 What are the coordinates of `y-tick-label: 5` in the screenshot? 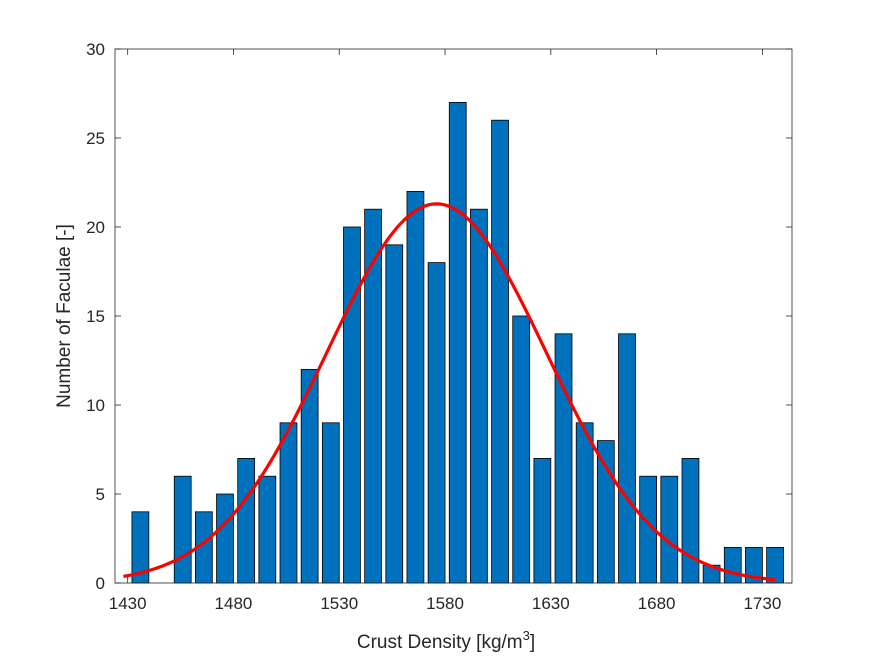 It's located at (100, 494).